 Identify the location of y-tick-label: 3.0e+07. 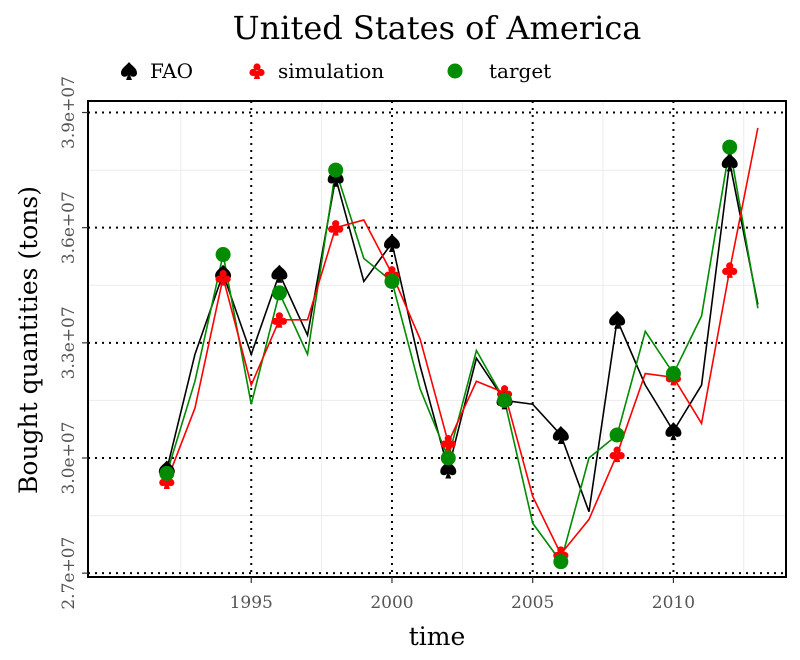
(69, 458).